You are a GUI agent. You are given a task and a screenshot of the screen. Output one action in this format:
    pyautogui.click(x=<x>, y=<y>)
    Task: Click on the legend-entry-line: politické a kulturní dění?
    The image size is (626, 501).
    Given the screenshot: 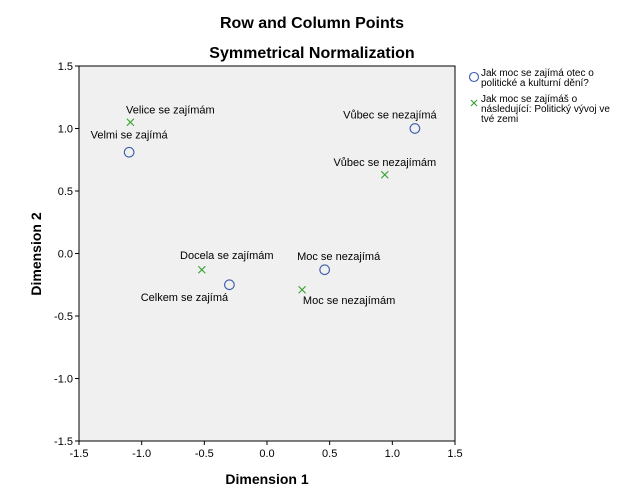 What is the action you would take?
    pyautogui.click(x=535, y=83)
    